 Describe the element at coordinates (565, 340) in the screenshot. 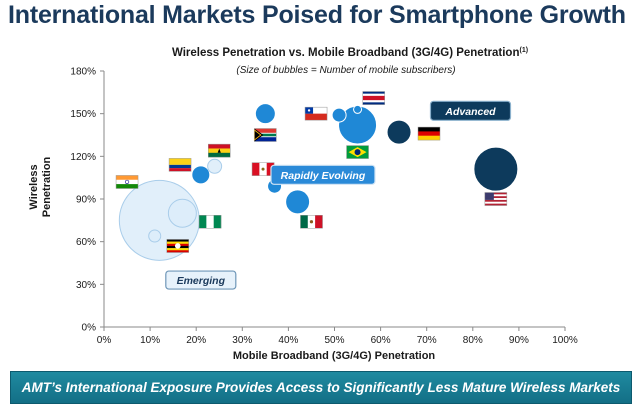

I see `x-tick-label: 100%` at that location.